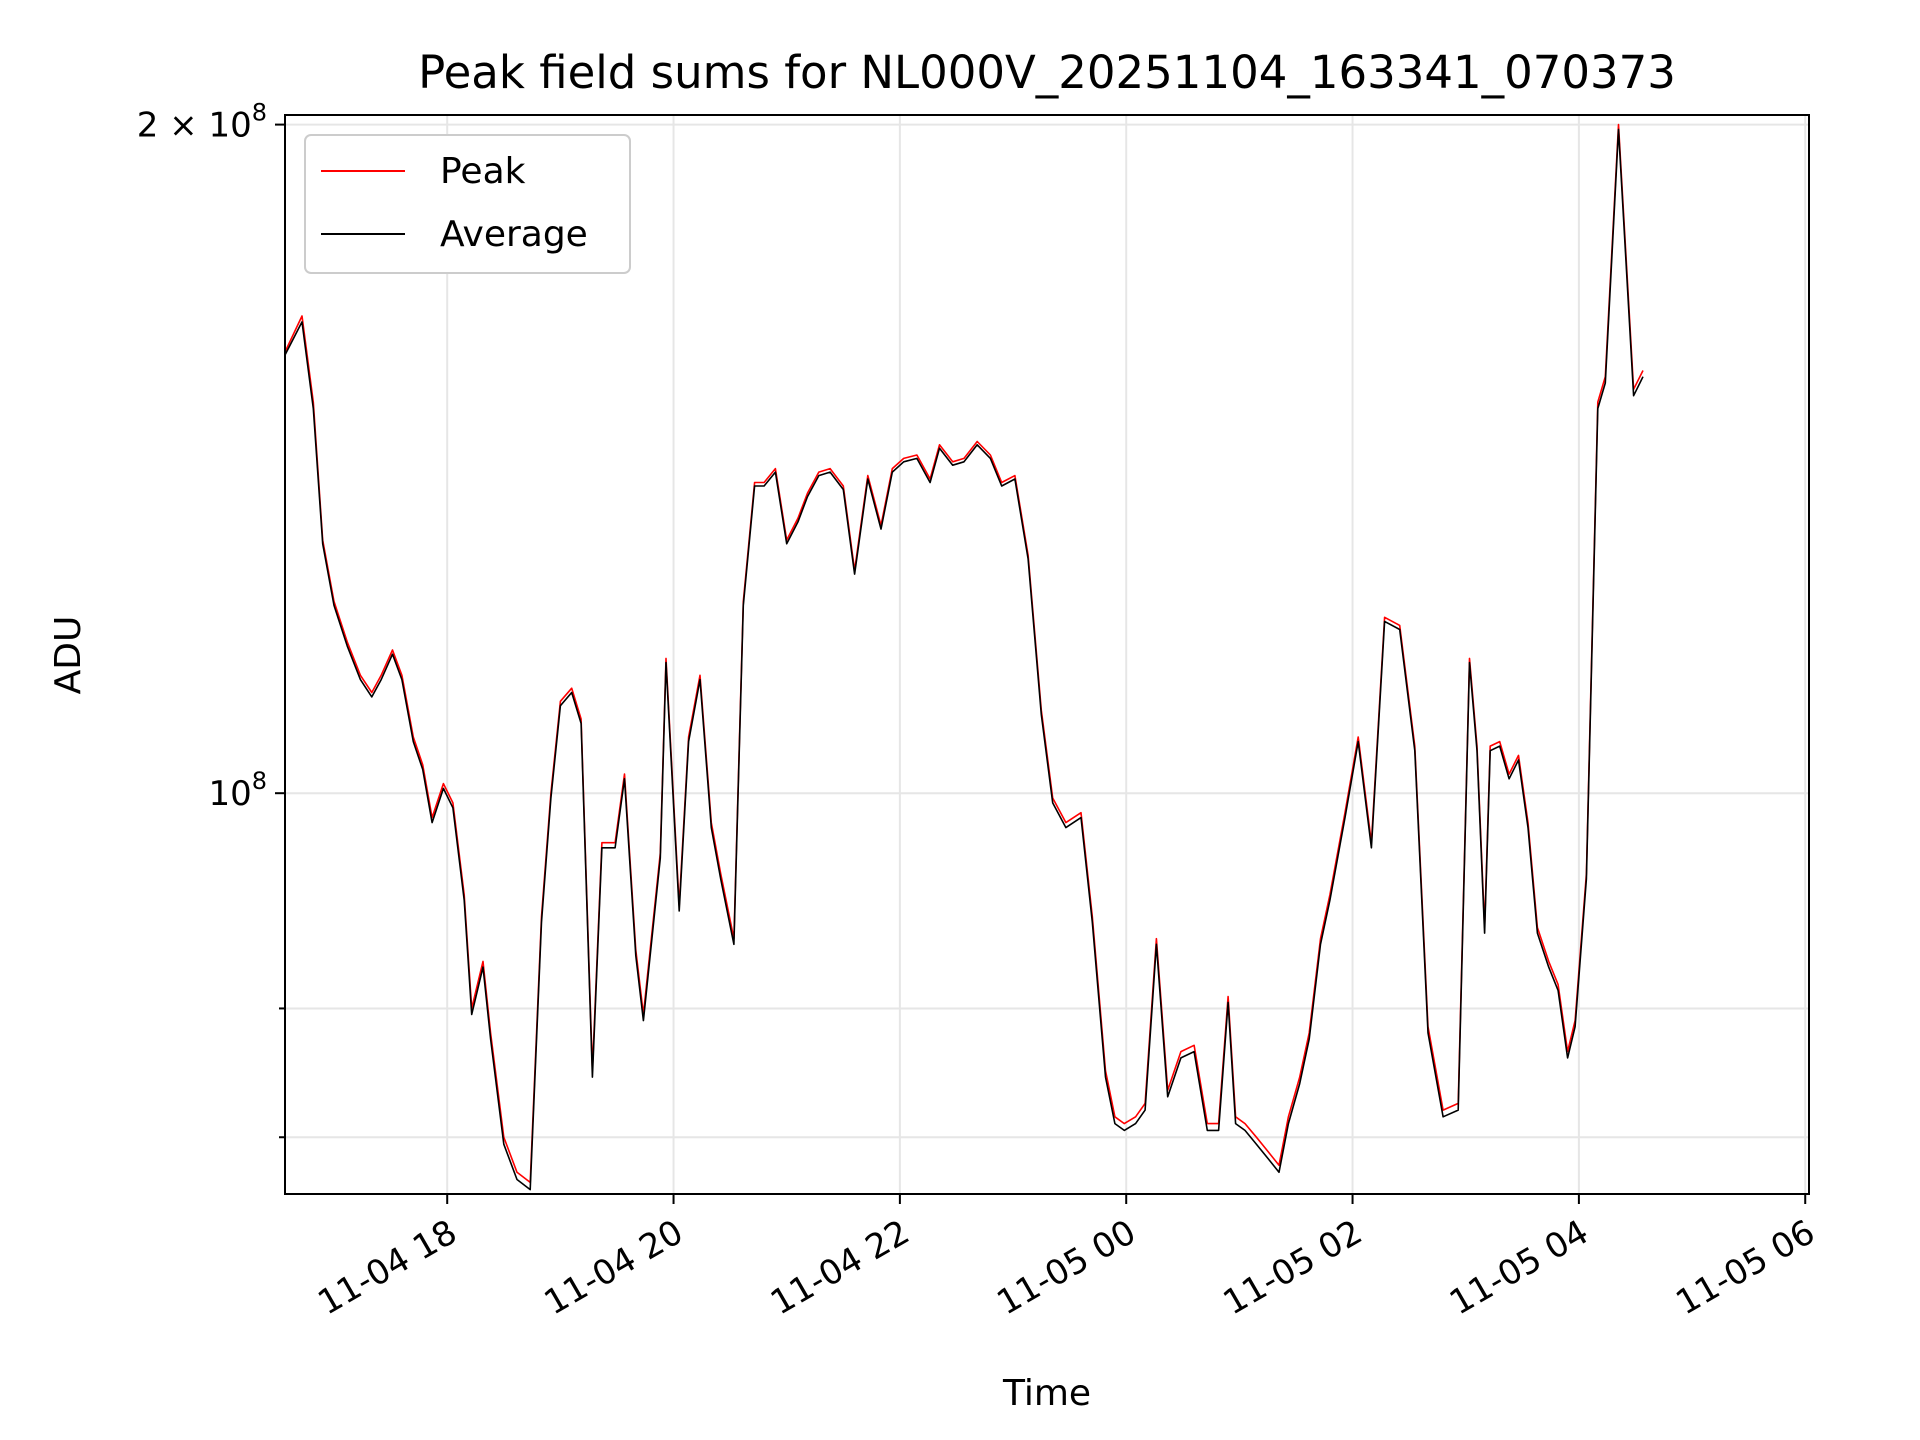 The image size is (1920, 1440). I want to click on y-tick-label: 2 × 108, so click(202, 122).